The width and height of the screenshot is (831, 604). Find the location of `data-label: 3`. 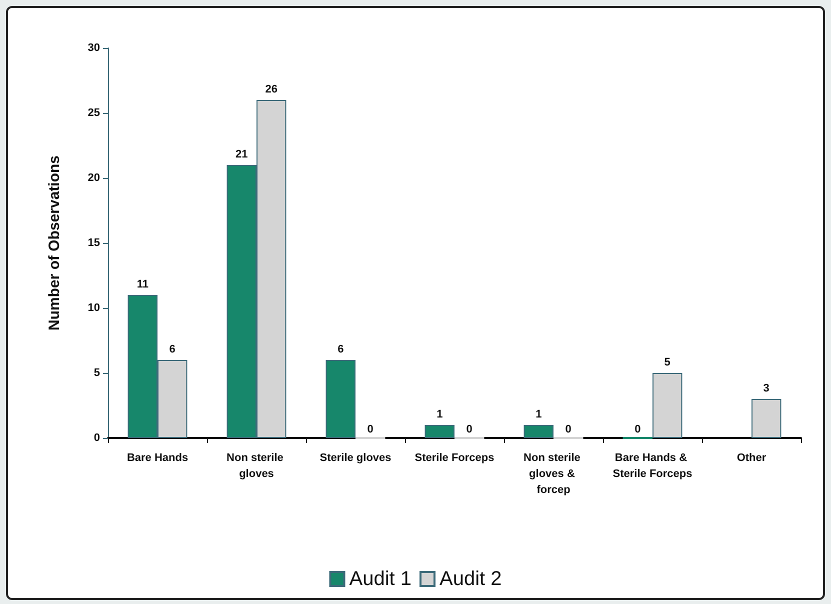

data-label: 3 is located at coordinates (766, 388).